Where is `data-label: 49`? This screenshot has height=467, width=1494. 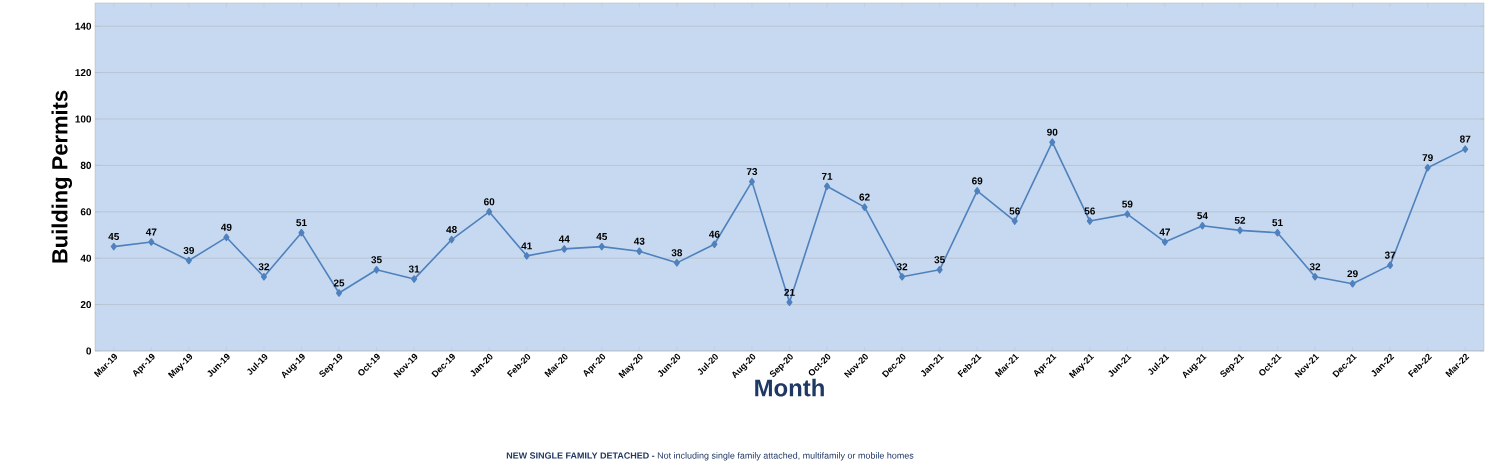 data-label: 49 is located at coordinates (226, 227).